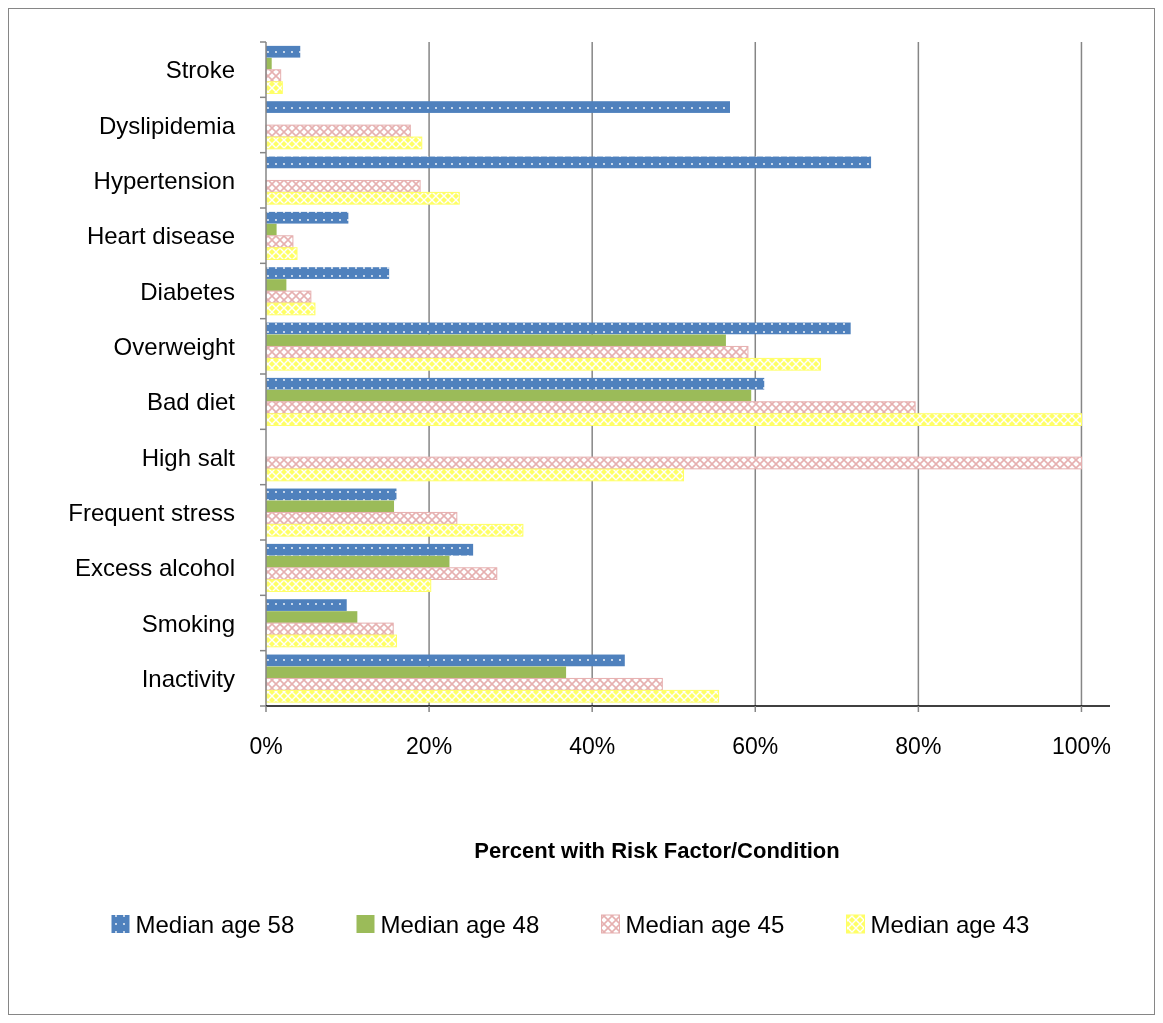 The width and height of the screenshot is (1163, 1023). What do you see at coordinates (705, 924) in the screenshot?
I see `legend-label: Median age 45` at bounding box center [705, 924].